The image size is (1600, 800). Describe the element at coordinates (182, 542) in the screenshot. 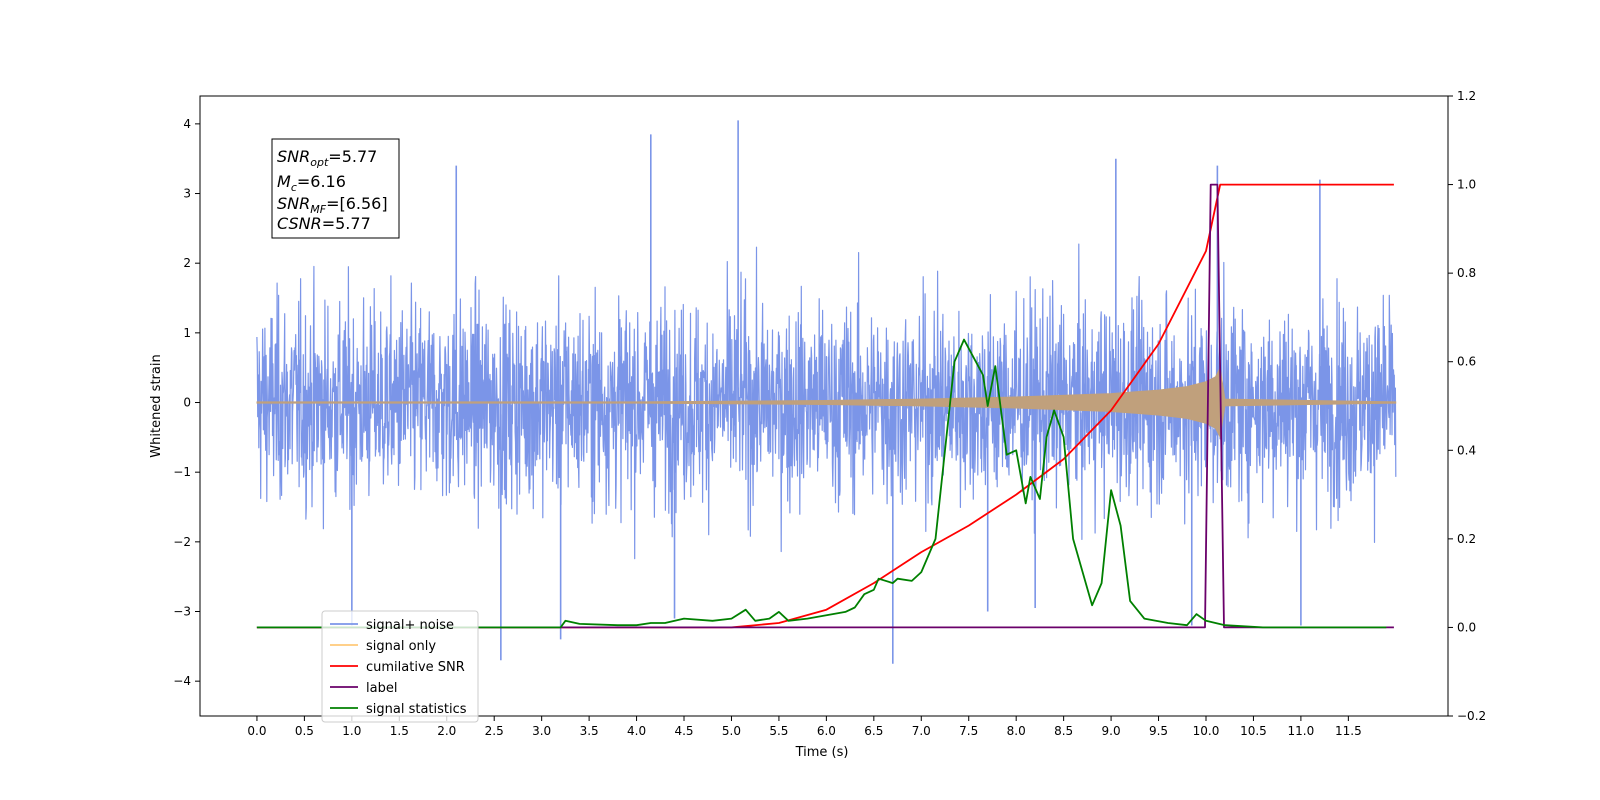

I see `y-tick-label: −2` at that location.